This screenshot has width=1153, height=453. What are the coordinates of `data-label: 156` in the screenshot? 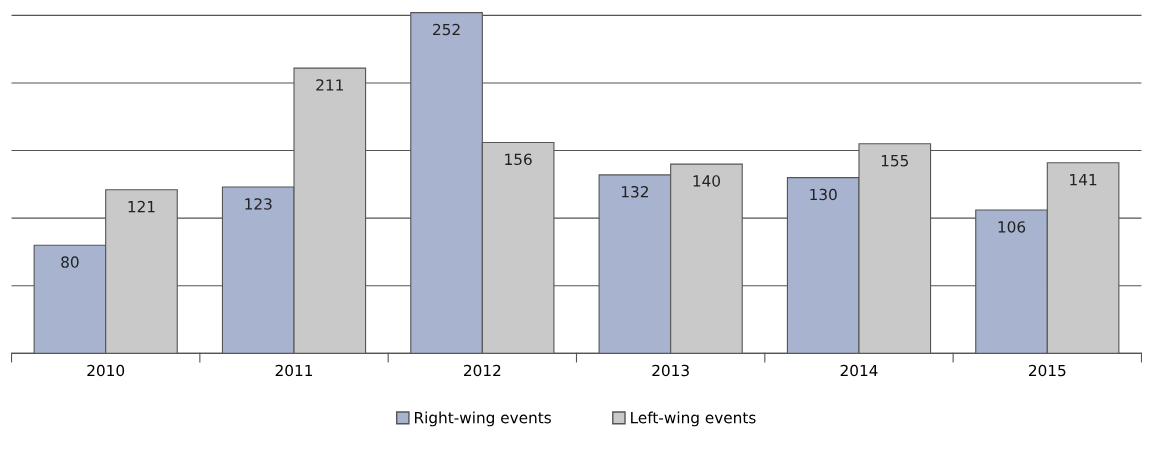 It's located at (518, 159).